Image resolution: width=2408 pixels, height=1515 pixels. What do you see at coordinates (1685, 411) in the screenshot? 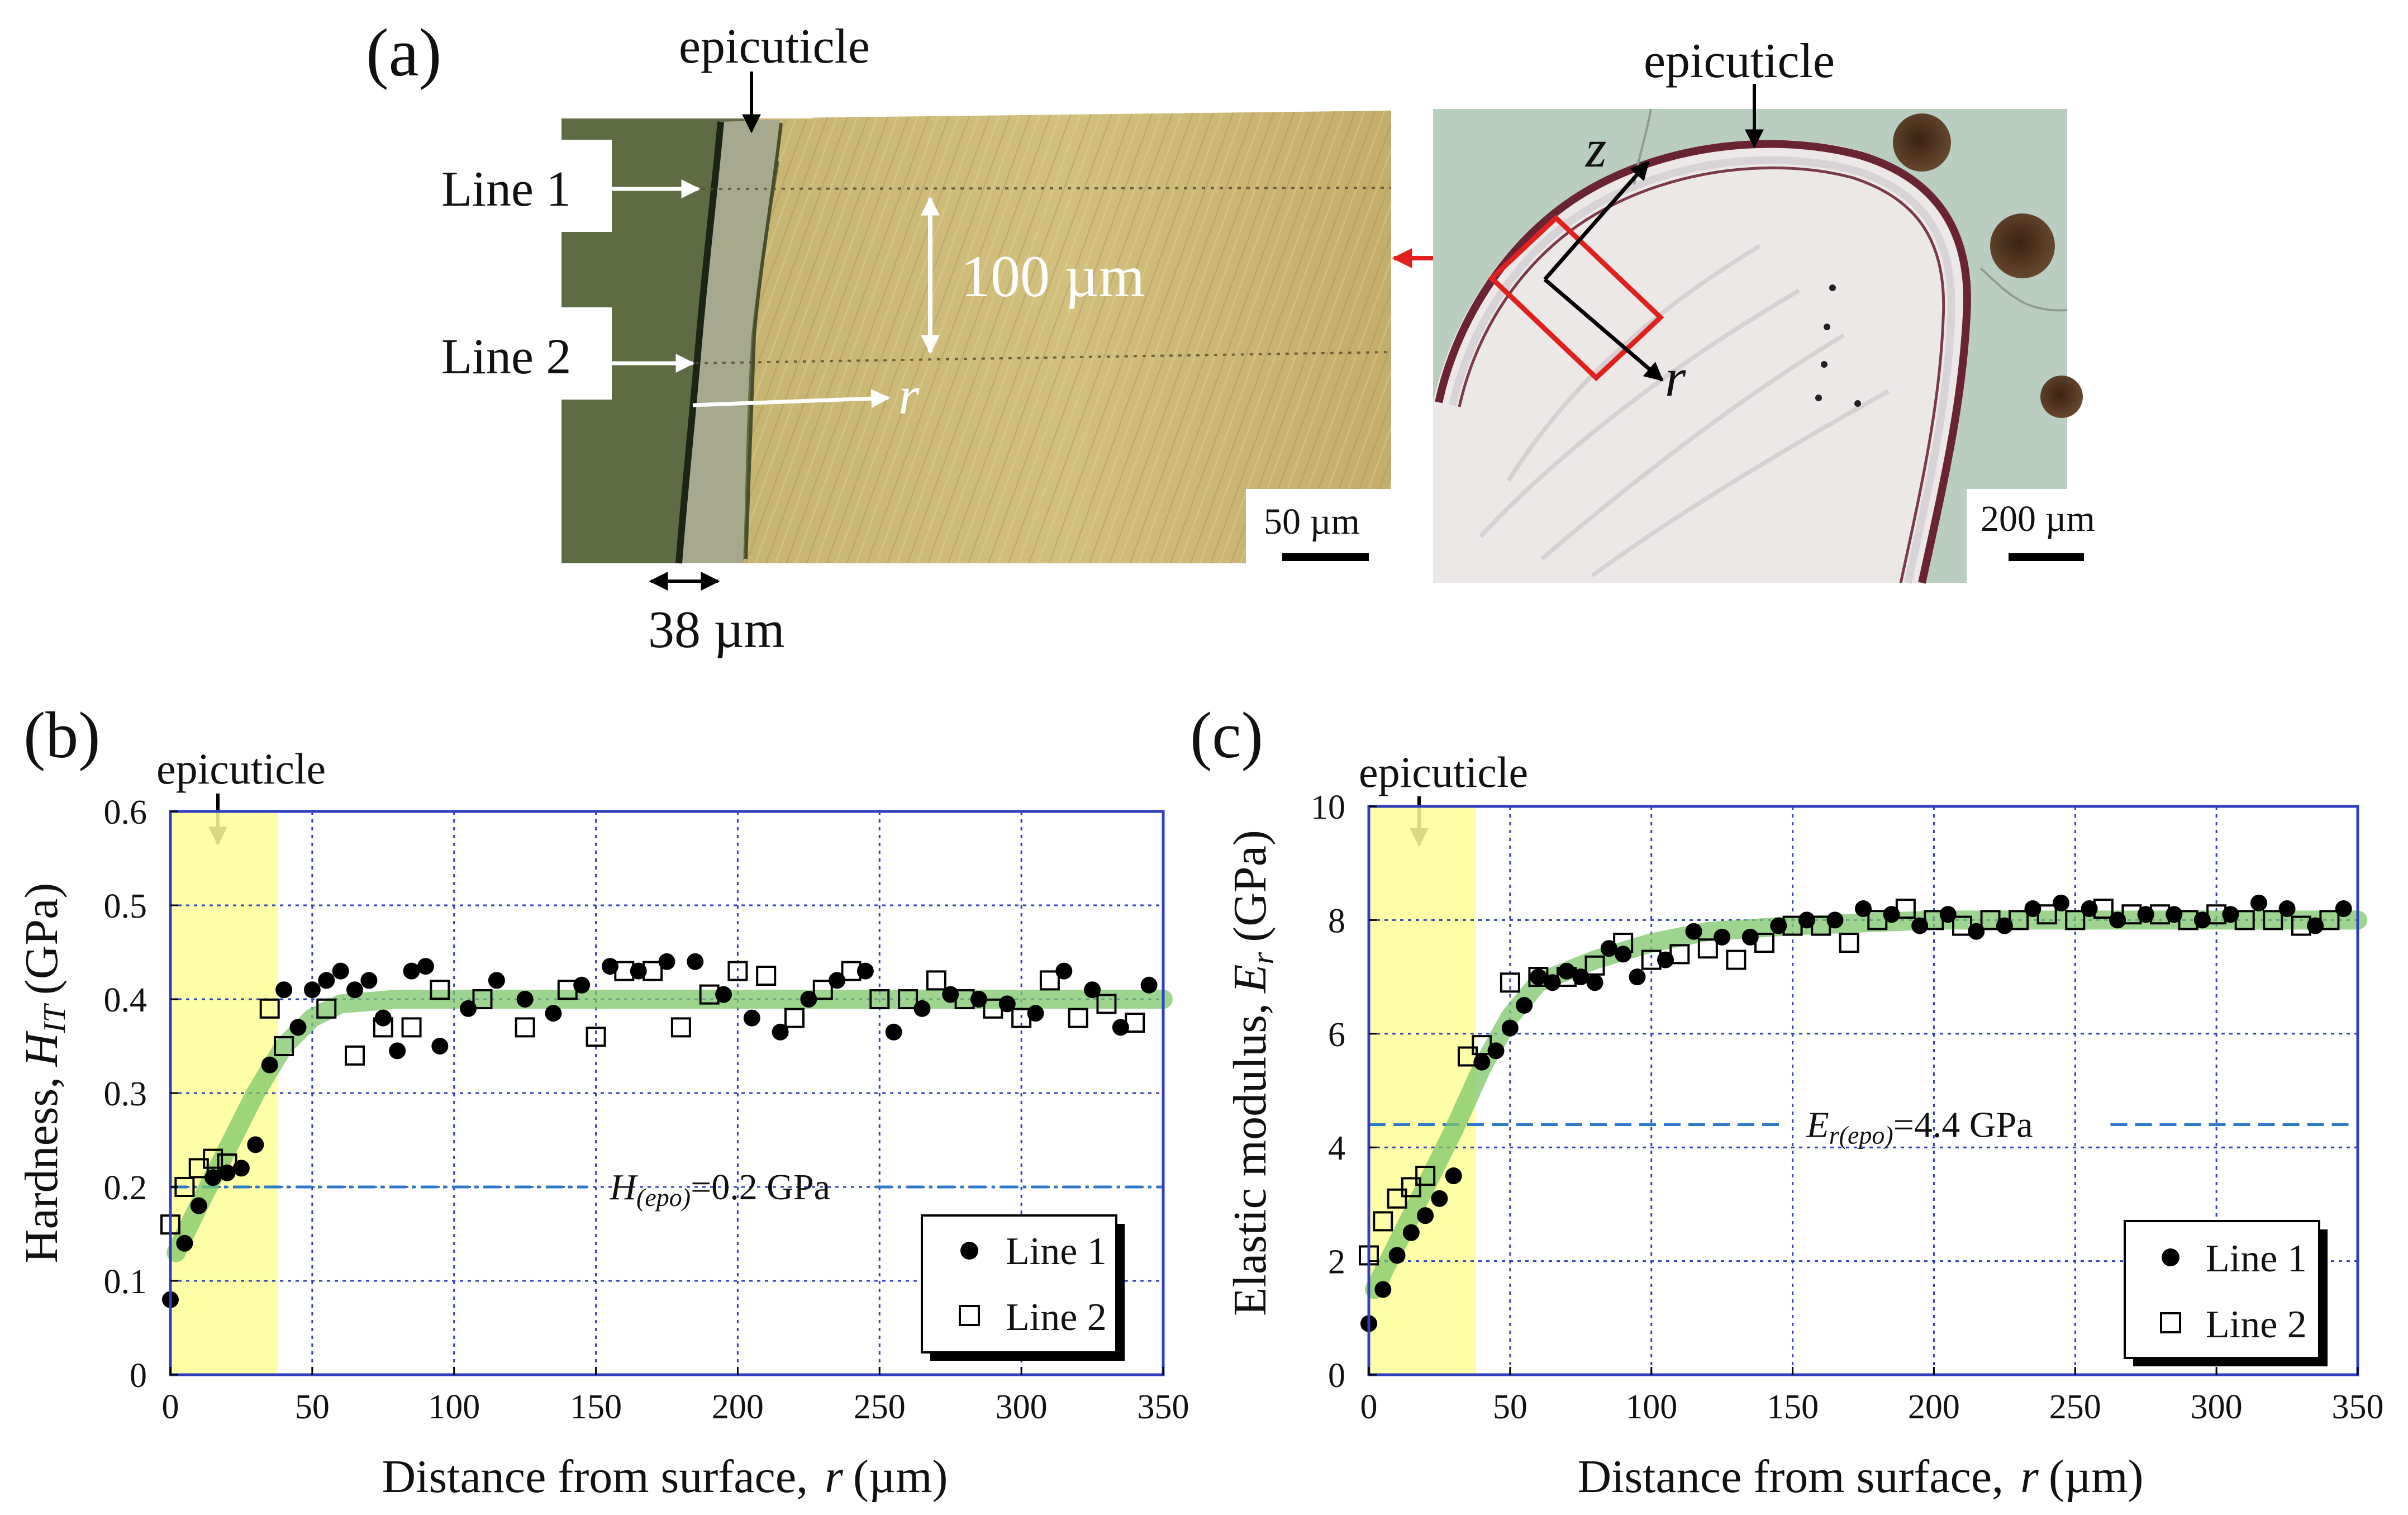
I see `cortex-fibers` at bounding box center [1685, 411].